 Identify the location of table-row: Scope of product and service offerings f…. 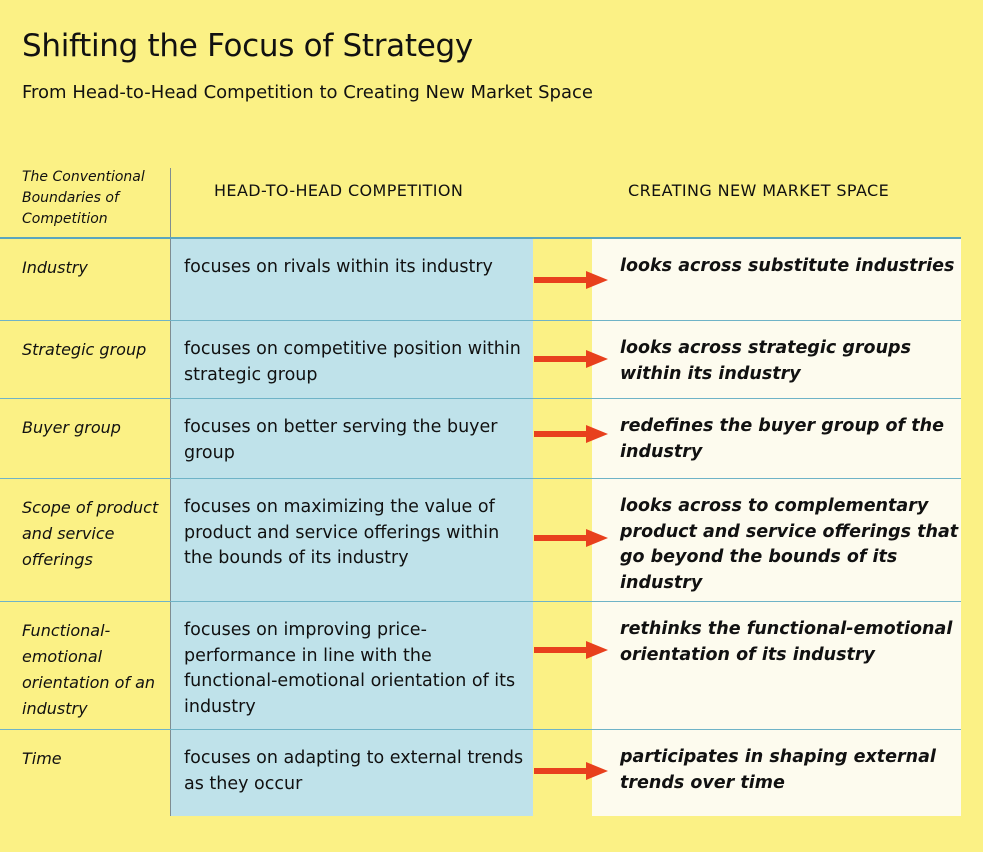
(480, 540).